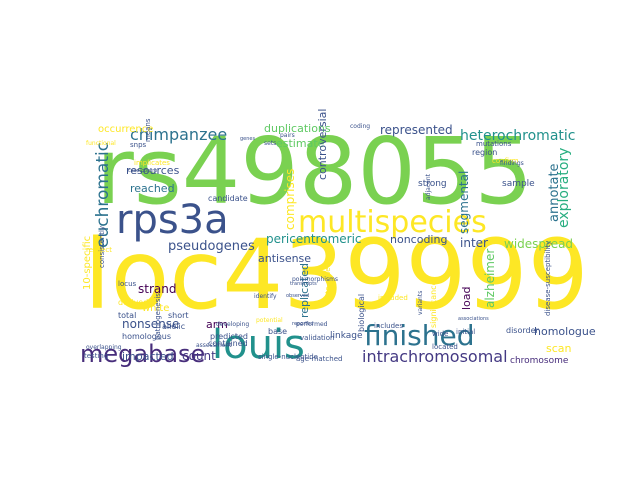 This screenshot has width=640, height=480. What do you see at coordinates (228, 198) in the screenshot?
I see `cloud-word: candidate` at bounding box center [228, 198].